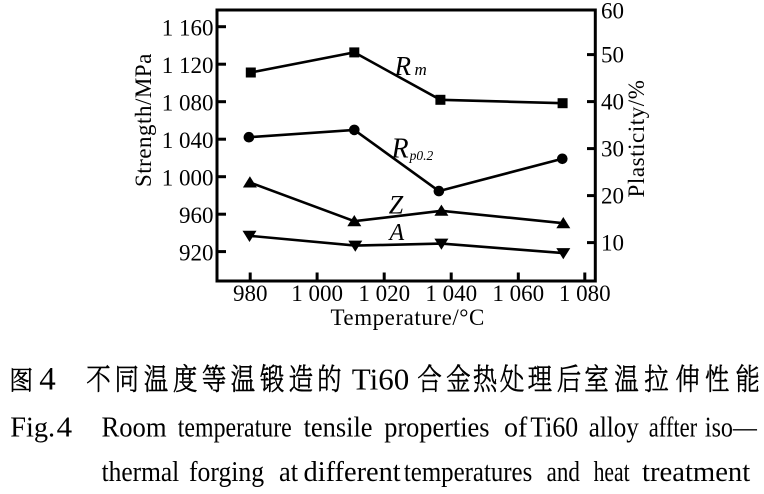 This screenshot has height=494, width=764. What do you see at coordinates (612, 196) in the screenshot?
I see `svg-text: 20` at bounding box center [612, 196].